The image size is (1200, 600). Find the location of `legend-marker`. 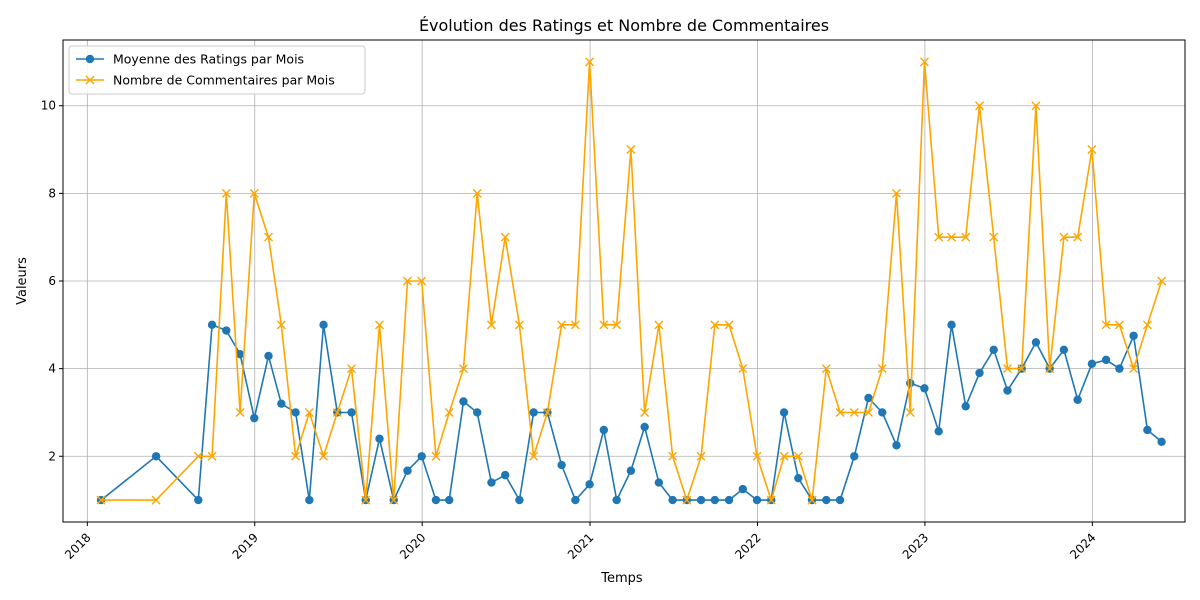

legend-marker is located at coordinates (90, 59).